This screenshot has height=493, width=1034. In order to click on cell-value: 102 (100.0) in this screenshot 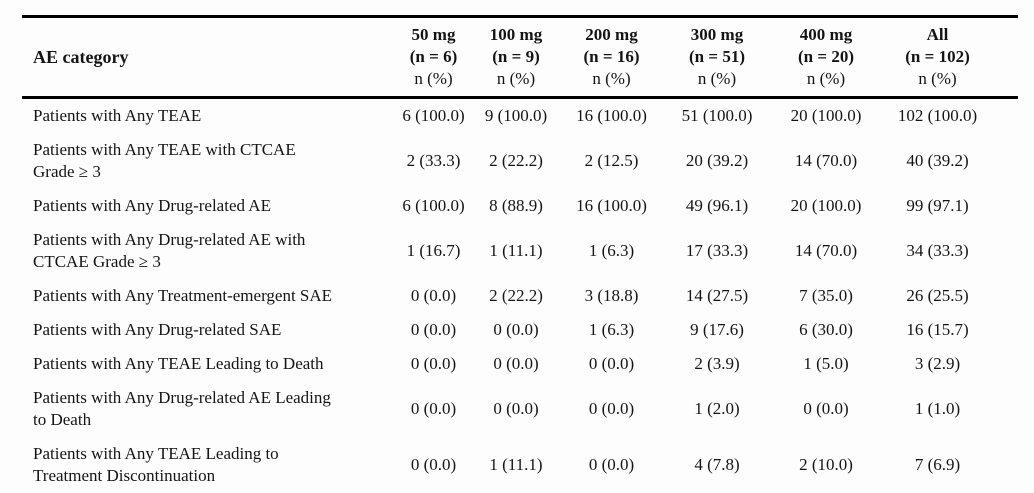, I will do `click(949, 116)`.